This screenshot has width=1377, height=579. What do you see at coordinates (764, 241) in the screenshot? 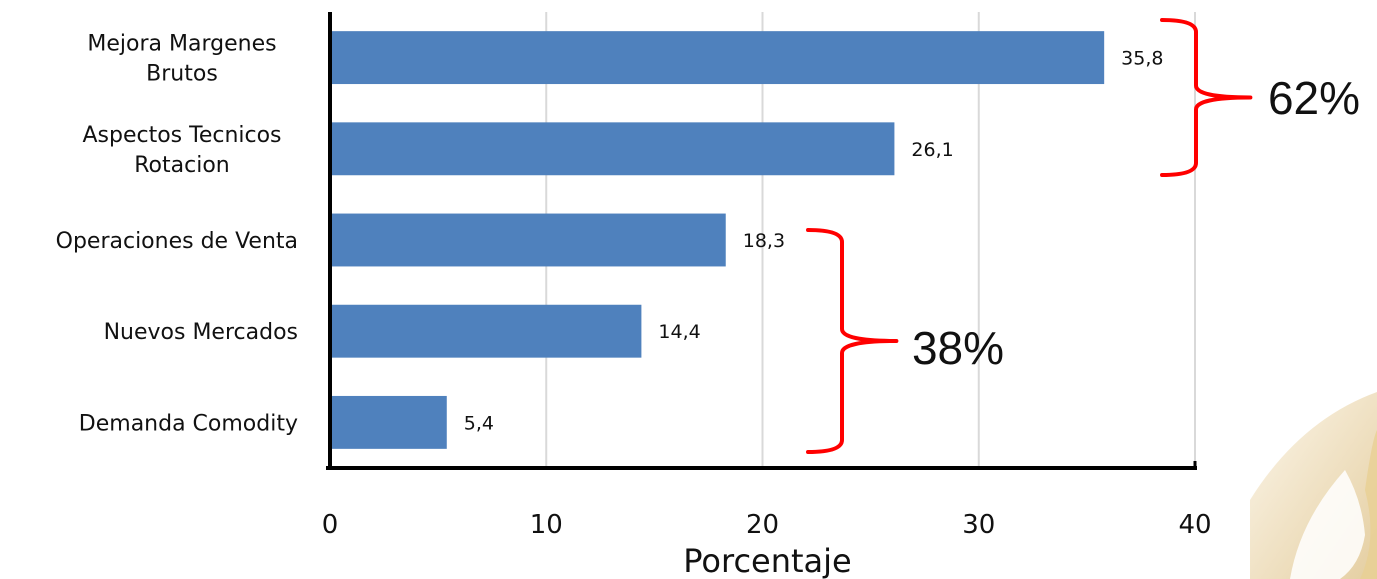
I see `value-label-2: 18,3` at bounding box center [764, 241].